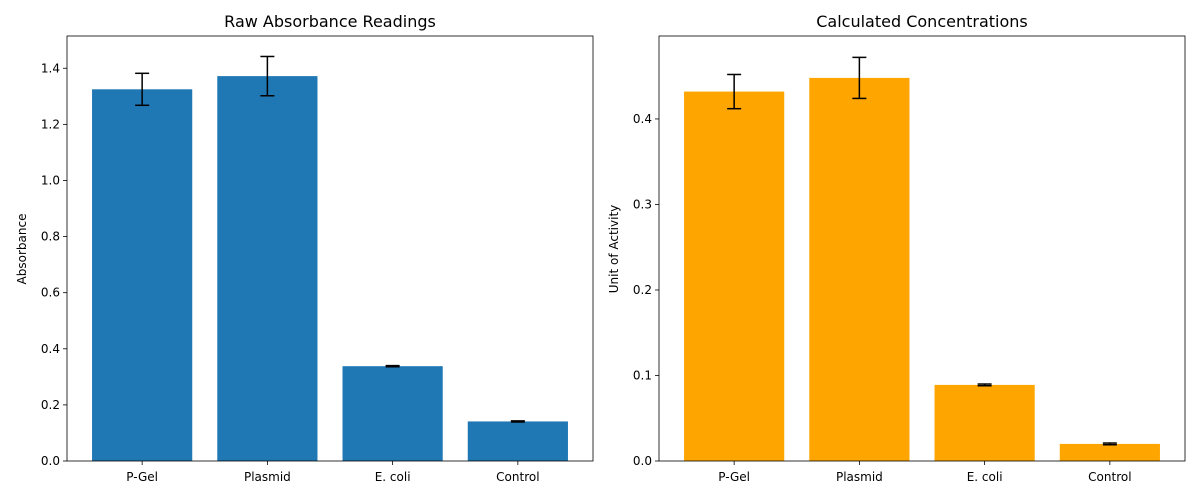 The image size is (1200, 500). Describe the element at coordinates (50, 237) in the screenshot. I see `y-tick-label: 0.8` at that location.